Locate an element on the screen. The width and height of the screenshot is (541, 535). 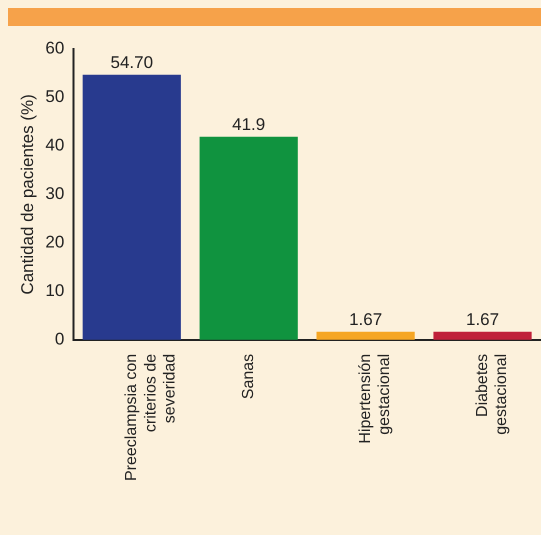
y-tick-label: 60 is located at coordinates (54, 48).